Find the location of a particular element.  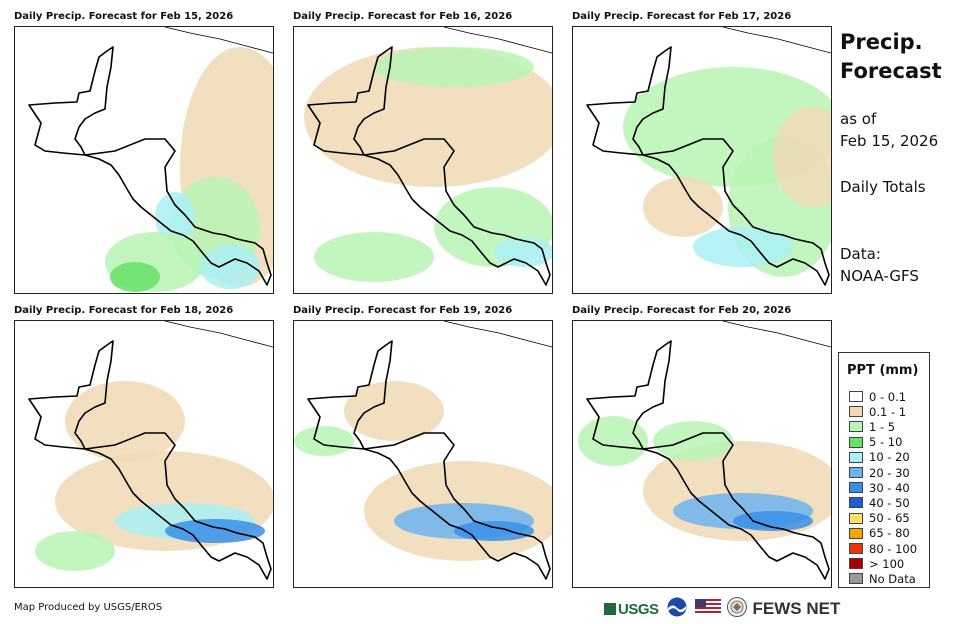

usgs-logo: USGS is located at coordinates (631, 609).